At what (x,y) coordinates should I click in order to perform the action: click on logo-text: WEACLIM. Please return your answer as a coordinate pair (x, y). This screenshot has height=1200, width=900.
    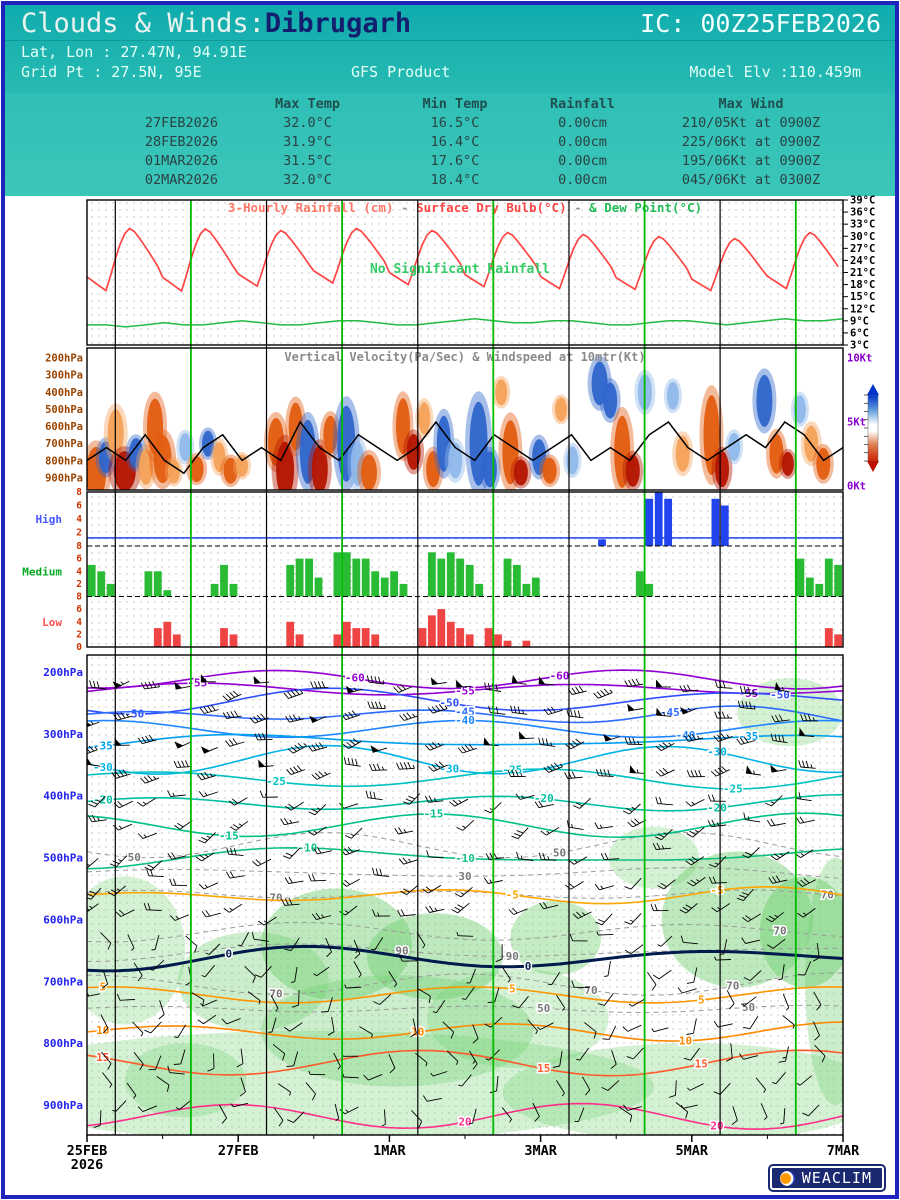
    Looking at the image, I should click on (836, 1178).